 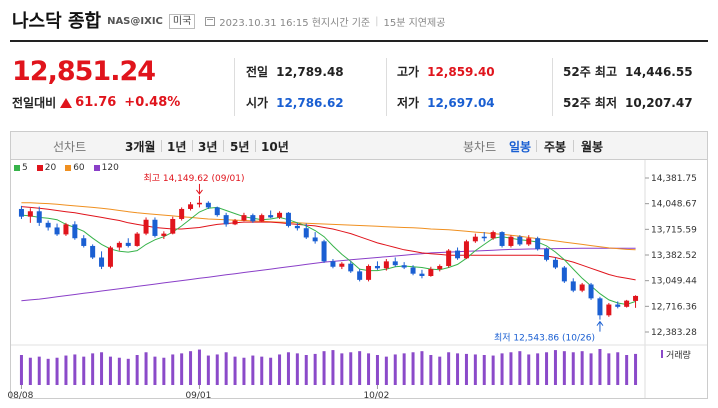 What do you see at coordinates (275, 147) in the screenshot?
I see `tab-10-years: 10년` at bounding box center [275, 147].